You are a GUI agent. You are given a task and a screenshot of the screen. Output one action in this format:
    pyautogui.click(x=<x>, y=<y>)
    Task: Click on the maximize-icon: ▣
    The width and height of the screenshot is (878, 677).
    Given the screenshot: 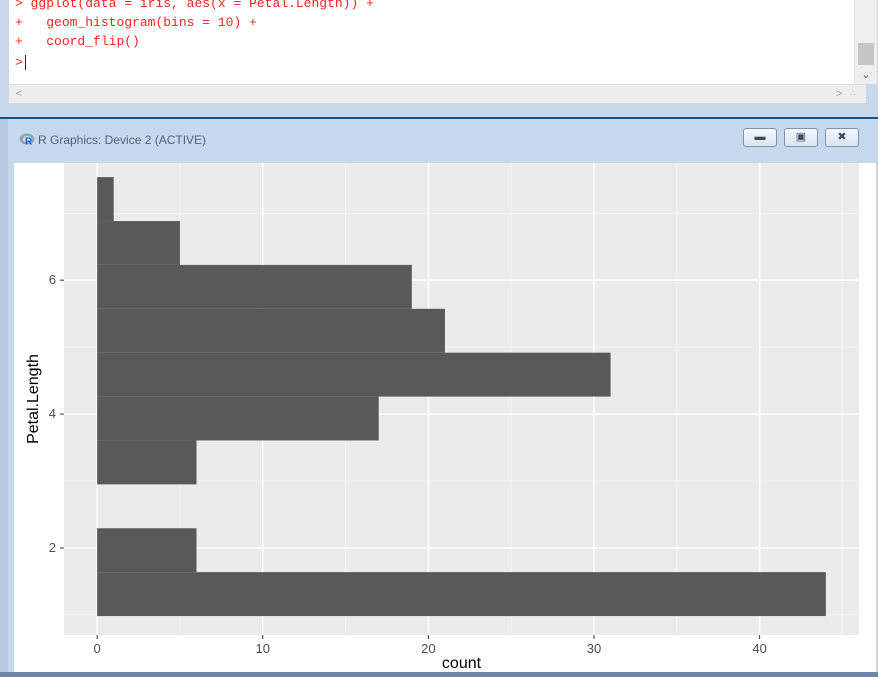 What is the action you would take?
    pyautogui.click(x=801, y=137)
    